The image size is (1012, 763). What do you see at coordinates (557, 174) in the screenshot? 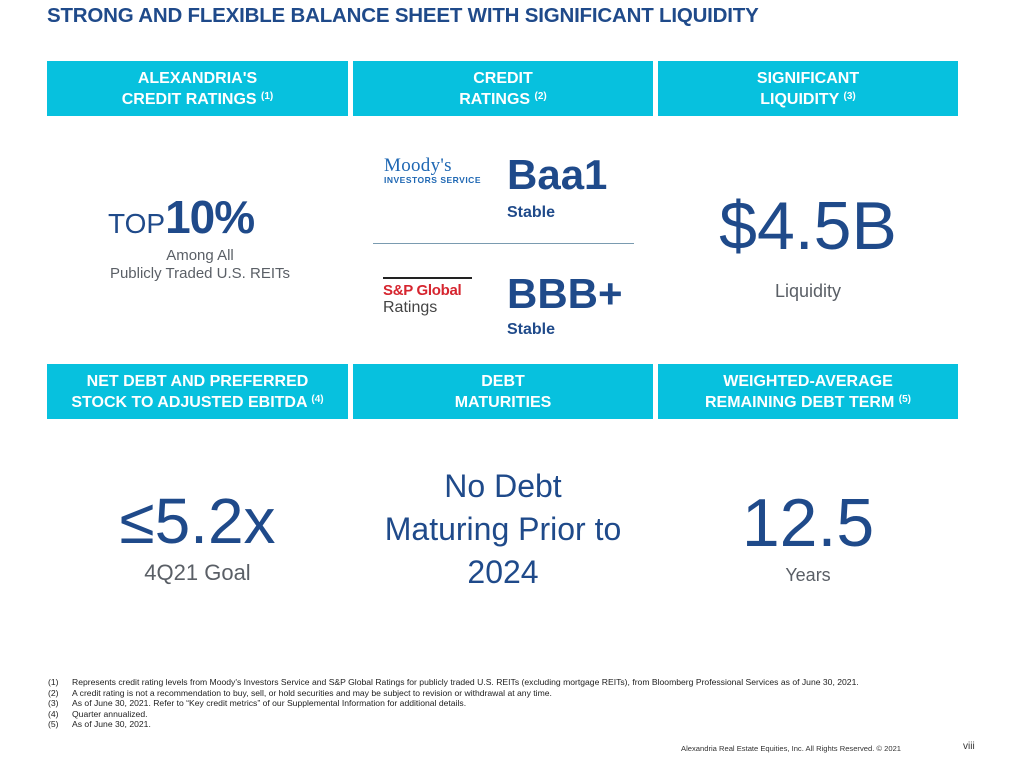
I see `moodys-rating: Baa1` at bounding box center [557, 174].